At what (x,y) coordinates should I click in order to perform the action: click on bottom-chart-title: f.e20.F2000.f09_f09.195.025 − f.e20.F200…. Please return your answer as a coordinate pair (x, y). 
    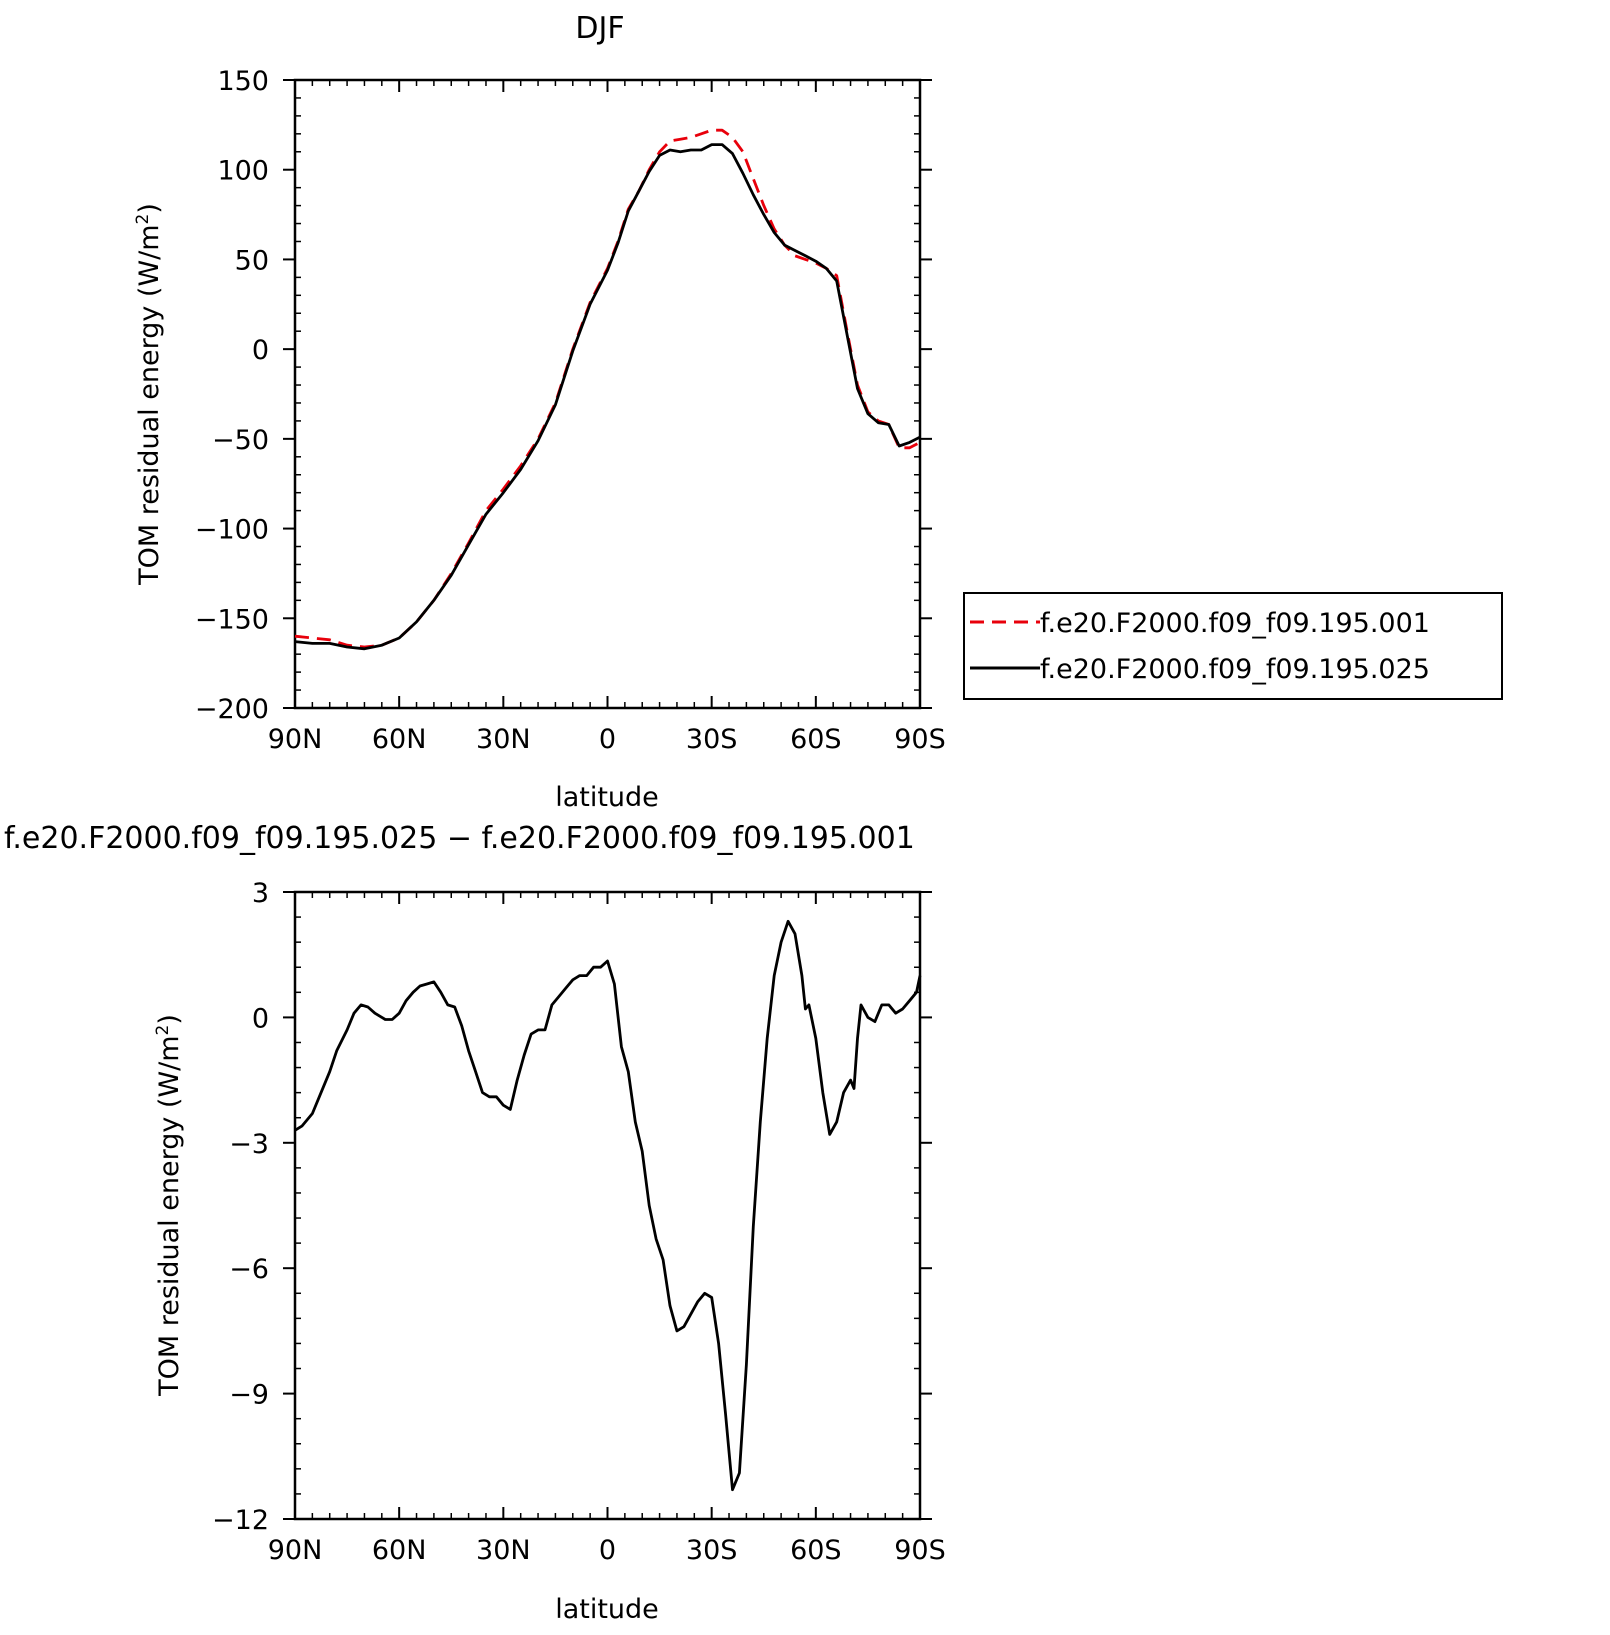
    Looking at the image, I should click on (459, 838).